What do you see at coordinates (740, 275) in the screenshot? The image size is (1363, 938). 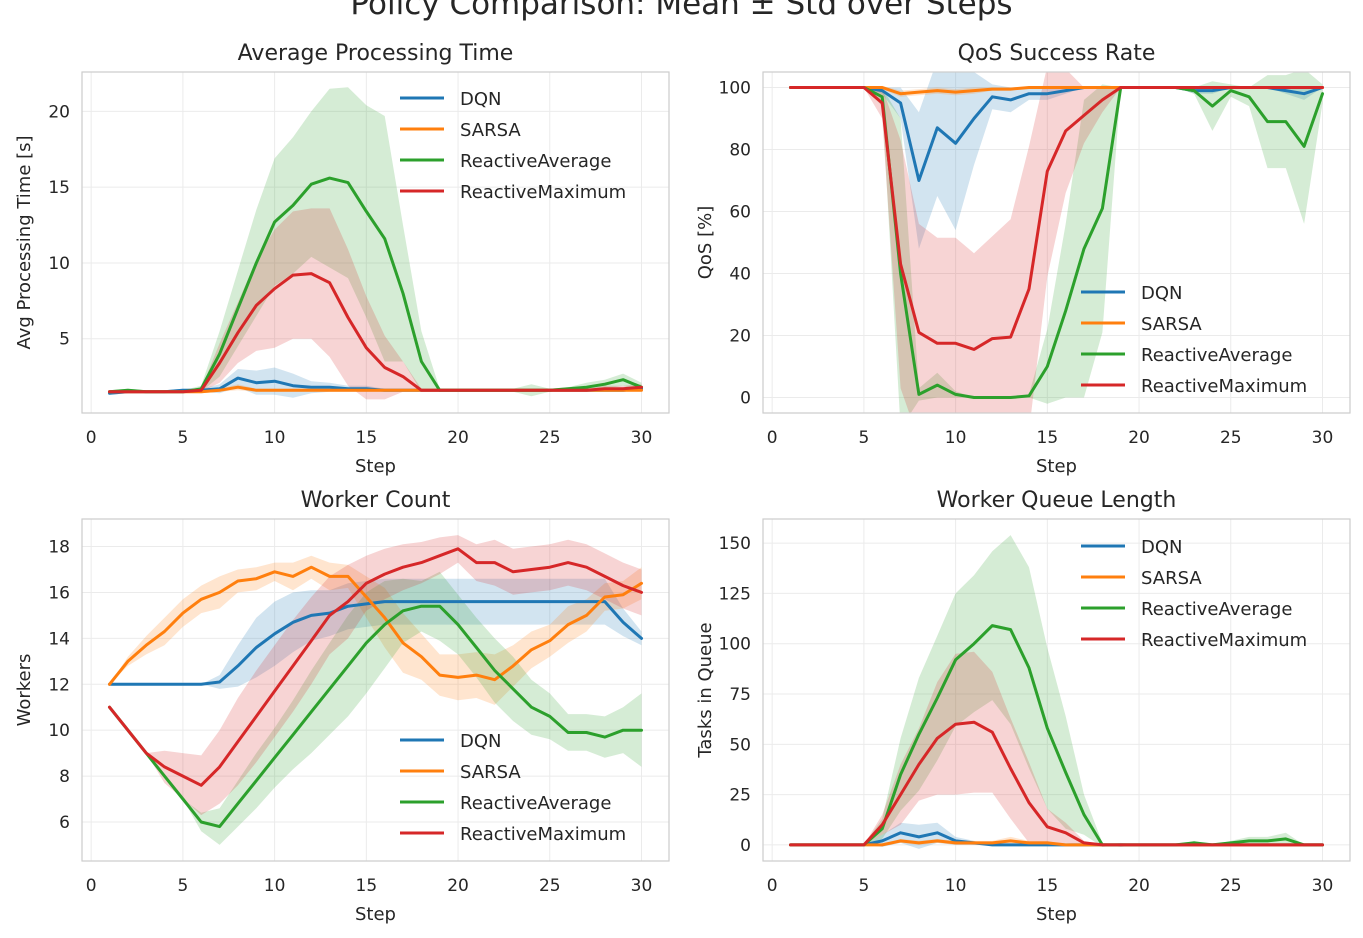 I see `y-tick-label: 40` at bounding box center [740, 275].